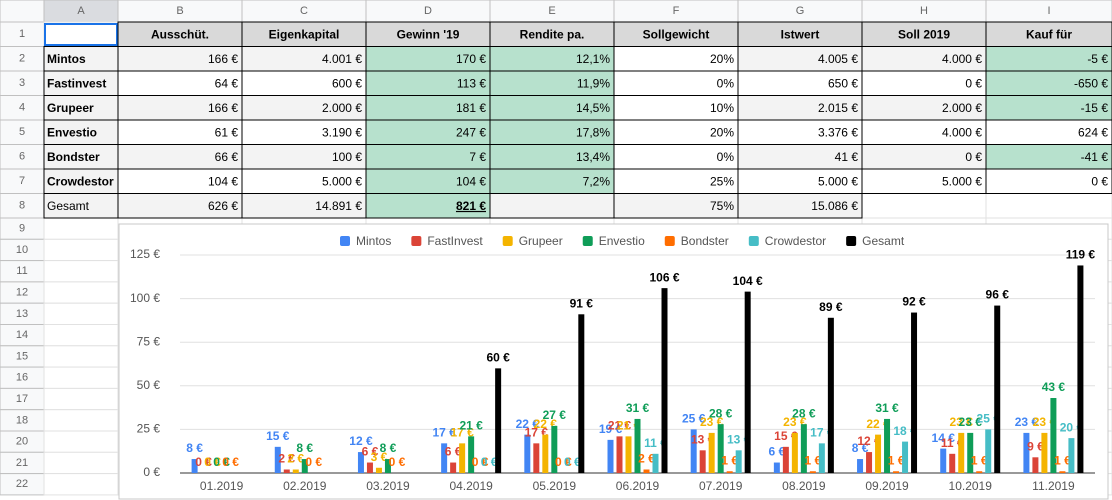 Image resolution: width=1112 pixels, height=500 pixels. I want to click on cell-text: 100 €, so click(347, 157).